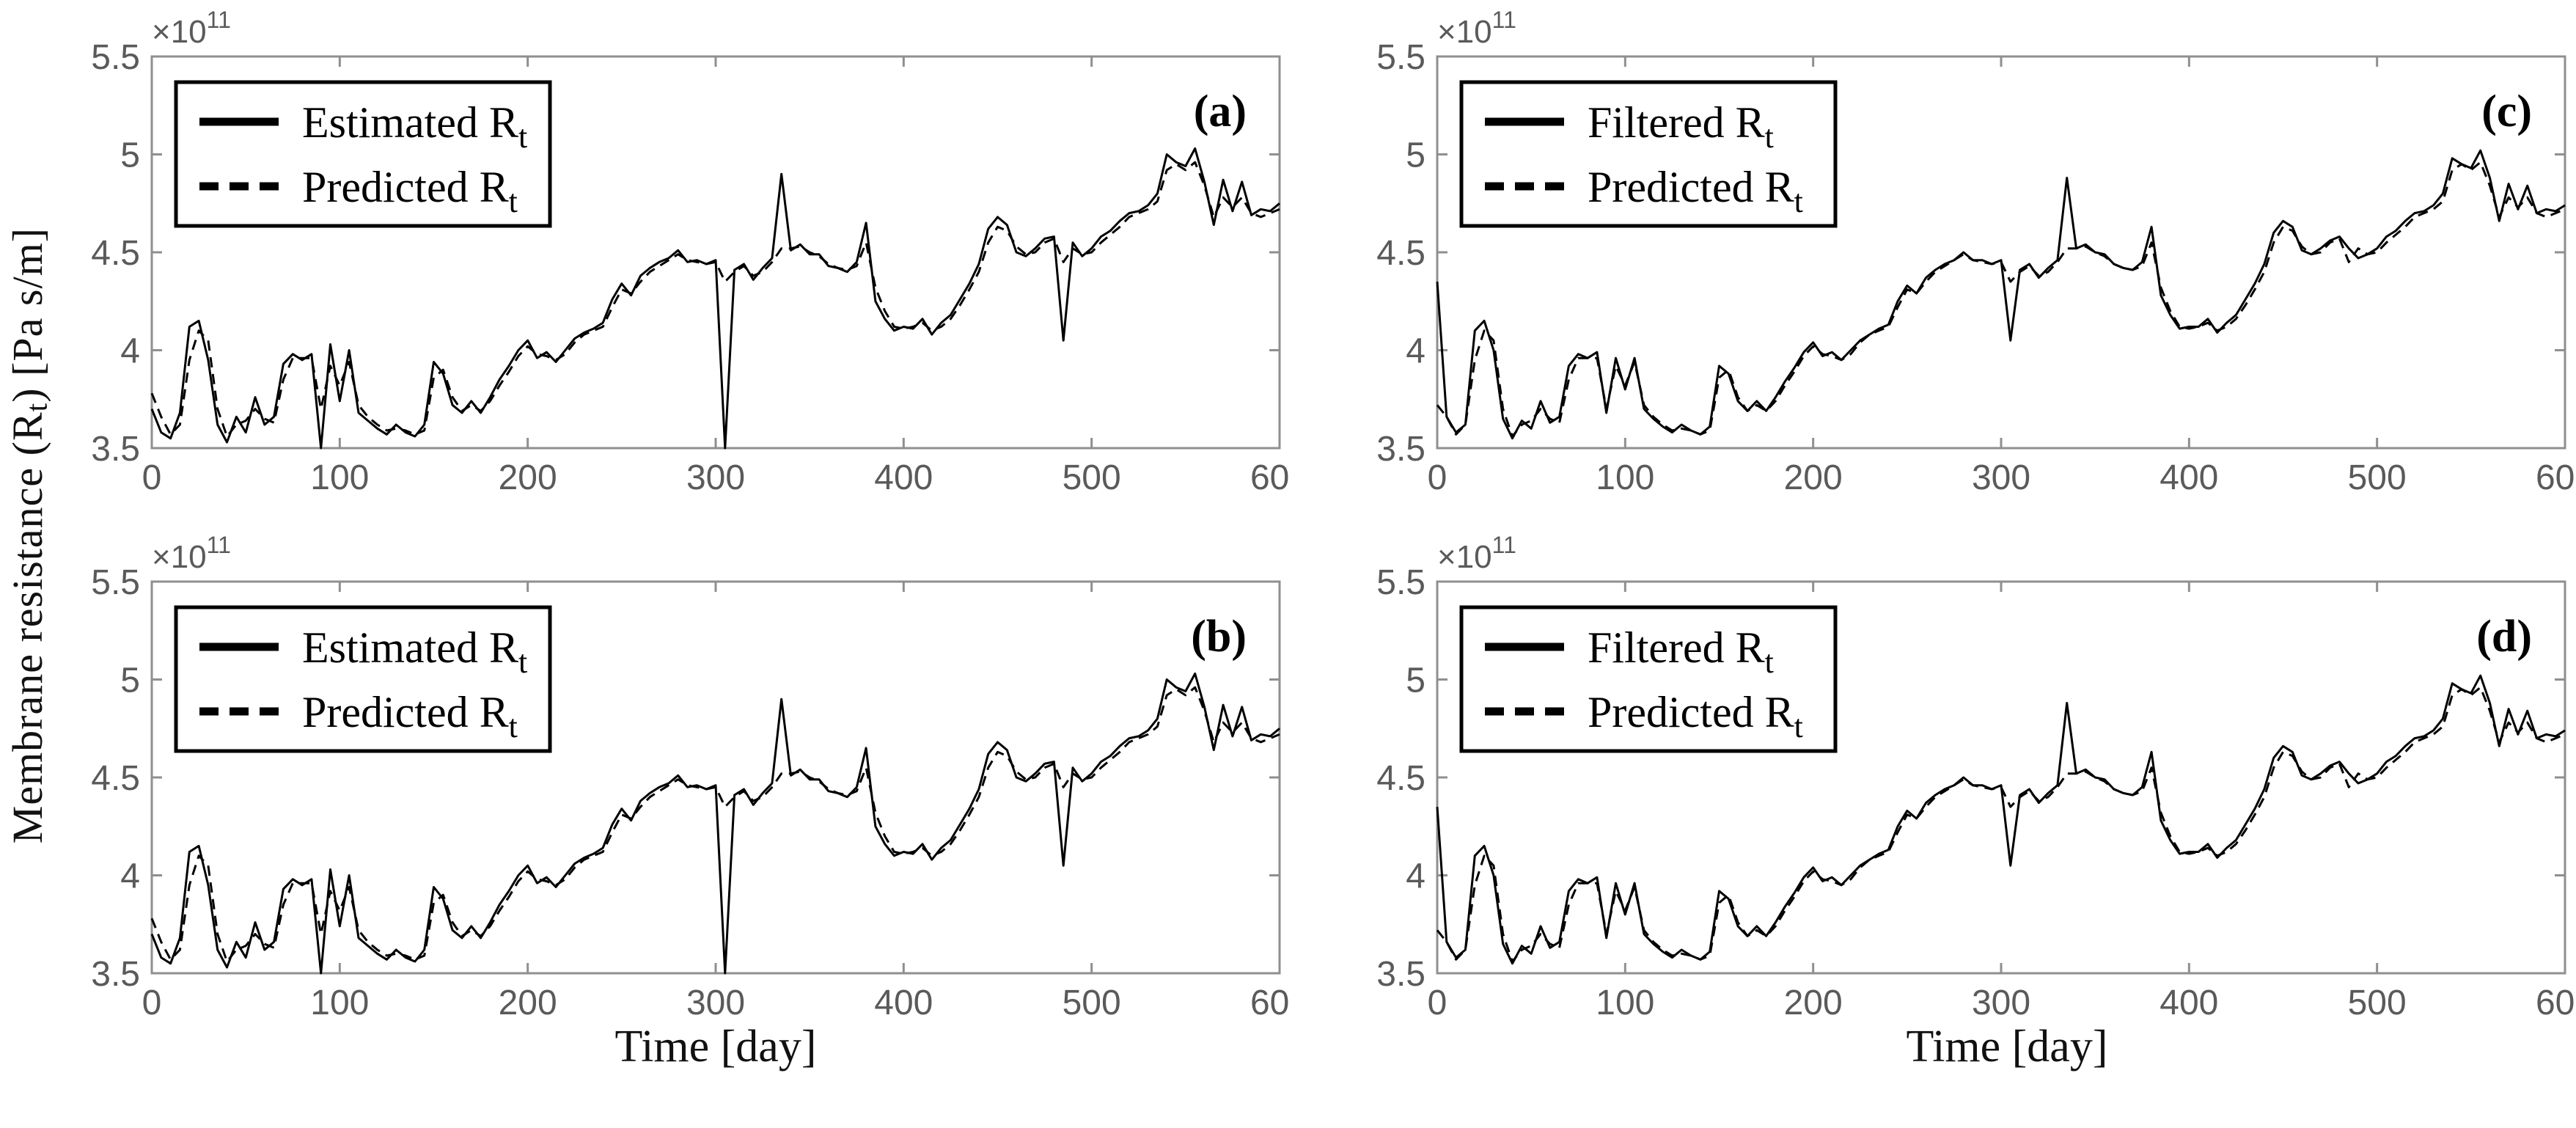 This screenshot has width=2576, height=1128. Describe the element at coordinates (1219, 637) in the screenshot. I see `panel-letter: (b)` at that location.